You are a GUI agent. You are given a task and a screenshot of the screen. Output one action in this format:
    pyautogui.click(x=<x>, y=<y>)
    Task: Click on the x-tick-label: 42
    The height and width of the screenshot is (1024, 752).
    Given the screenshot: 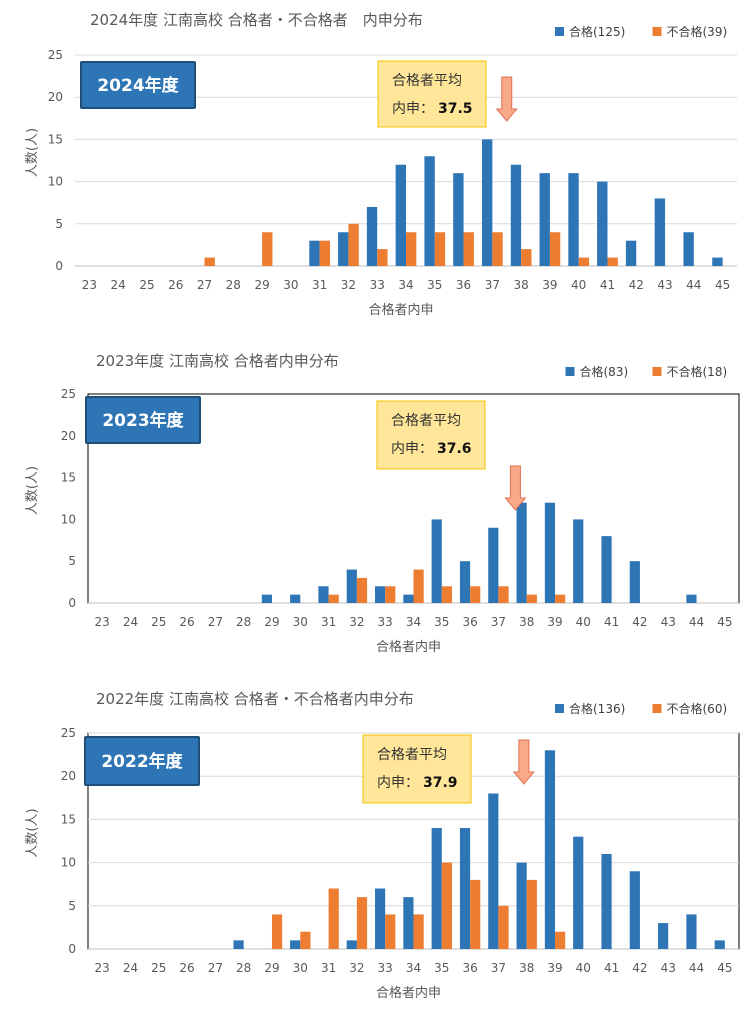 What is the action you would take?
    pyautogui.click(x=636, y=285)
    